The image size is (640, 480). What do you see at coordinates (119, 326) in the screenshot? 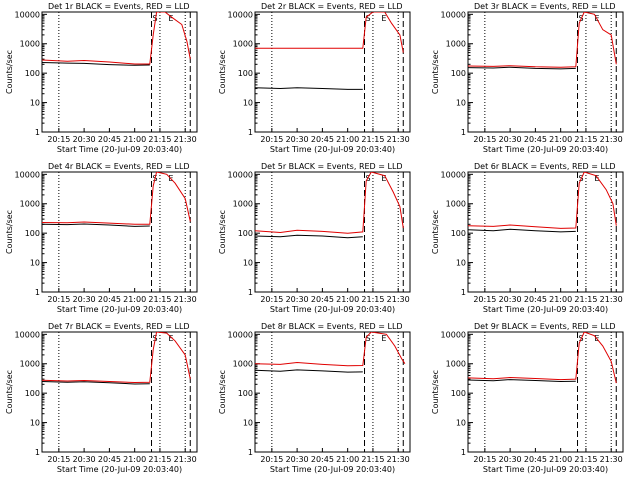
I see `panel-title: Det 7r BLACK = Events, RED = LLD` at bounding box center [119, 326].